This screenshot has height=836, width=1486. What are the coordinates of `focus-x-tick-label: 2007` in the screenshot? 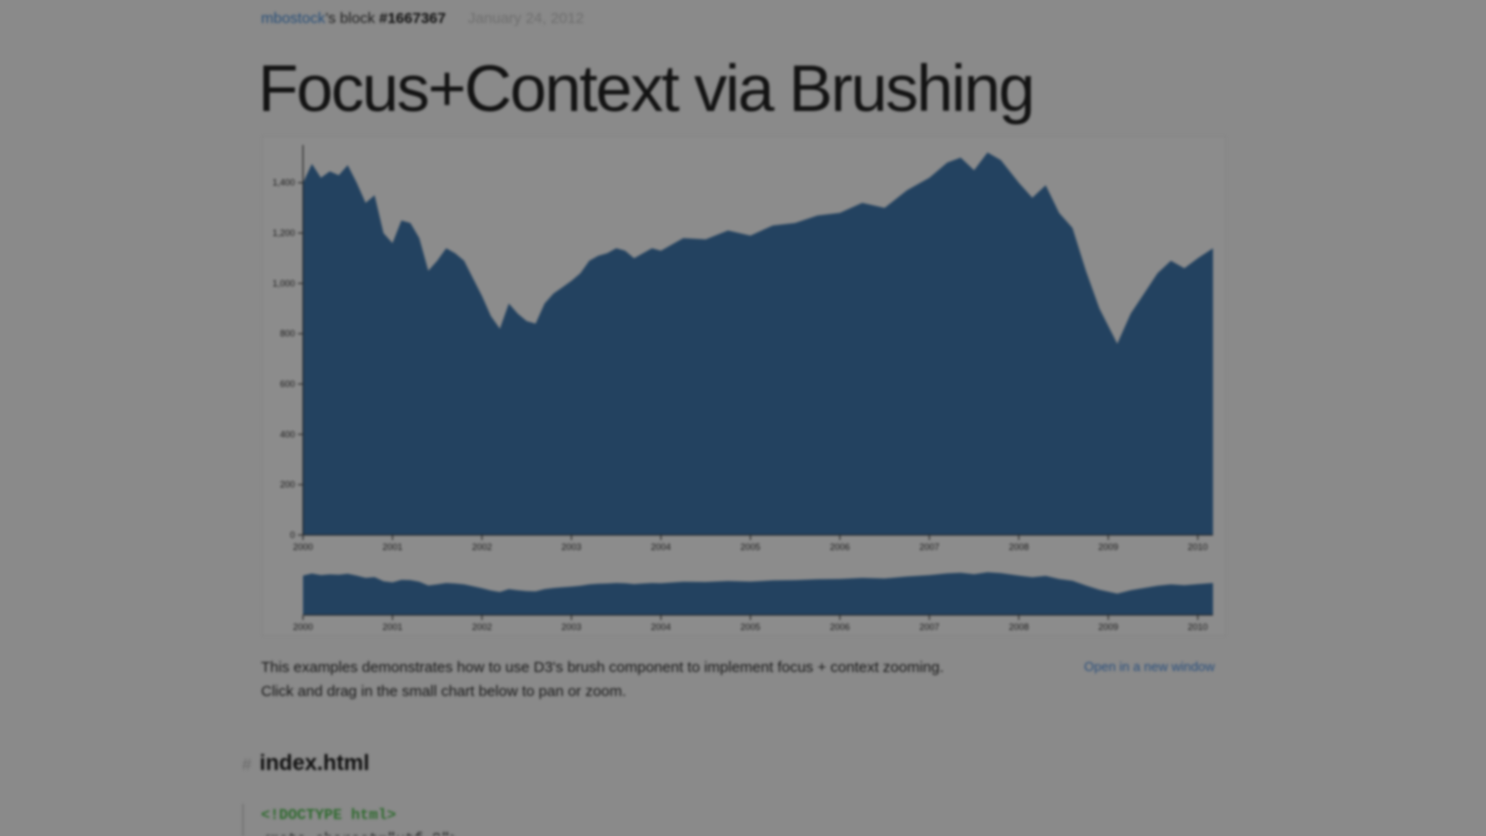 It's located at (929, 547).